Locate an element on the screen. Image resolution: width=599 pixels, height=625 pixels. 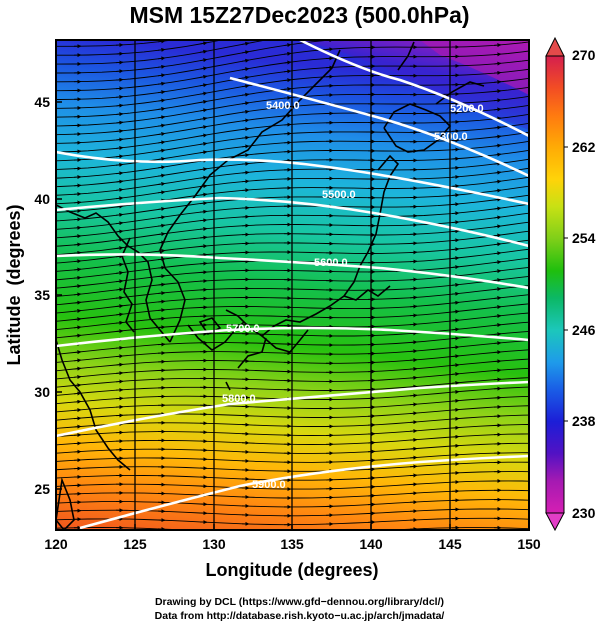
x-tick-labels: 120 125 130 135 140 145 150 is located at coordinates (292, 544).